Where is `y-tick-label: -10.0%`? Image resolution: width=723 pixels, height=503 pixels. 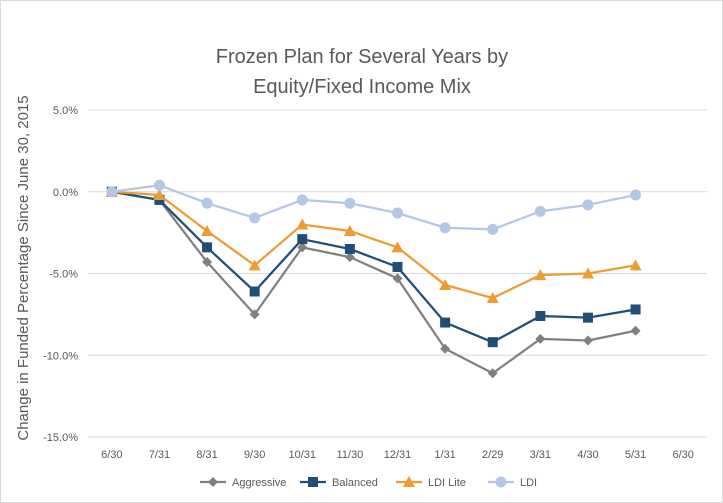 y-tick-label: -10.0% is located at coordinates (60, 356).